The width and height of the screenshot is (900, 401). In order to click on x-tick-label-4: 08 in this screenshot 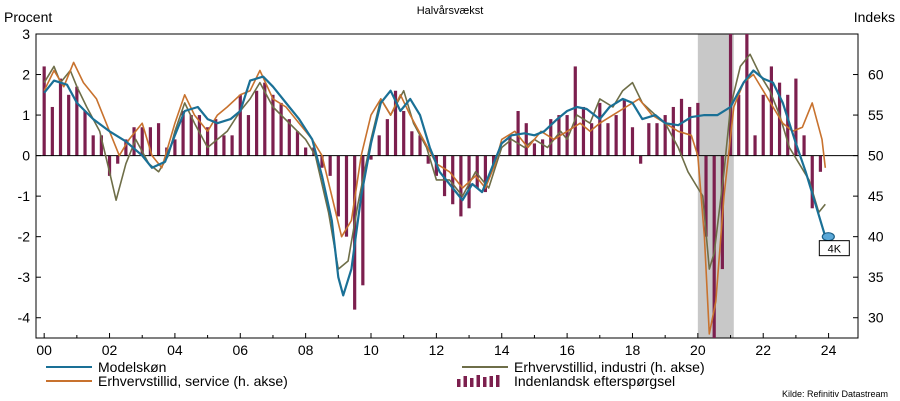, I will do `click(306, 350)`.